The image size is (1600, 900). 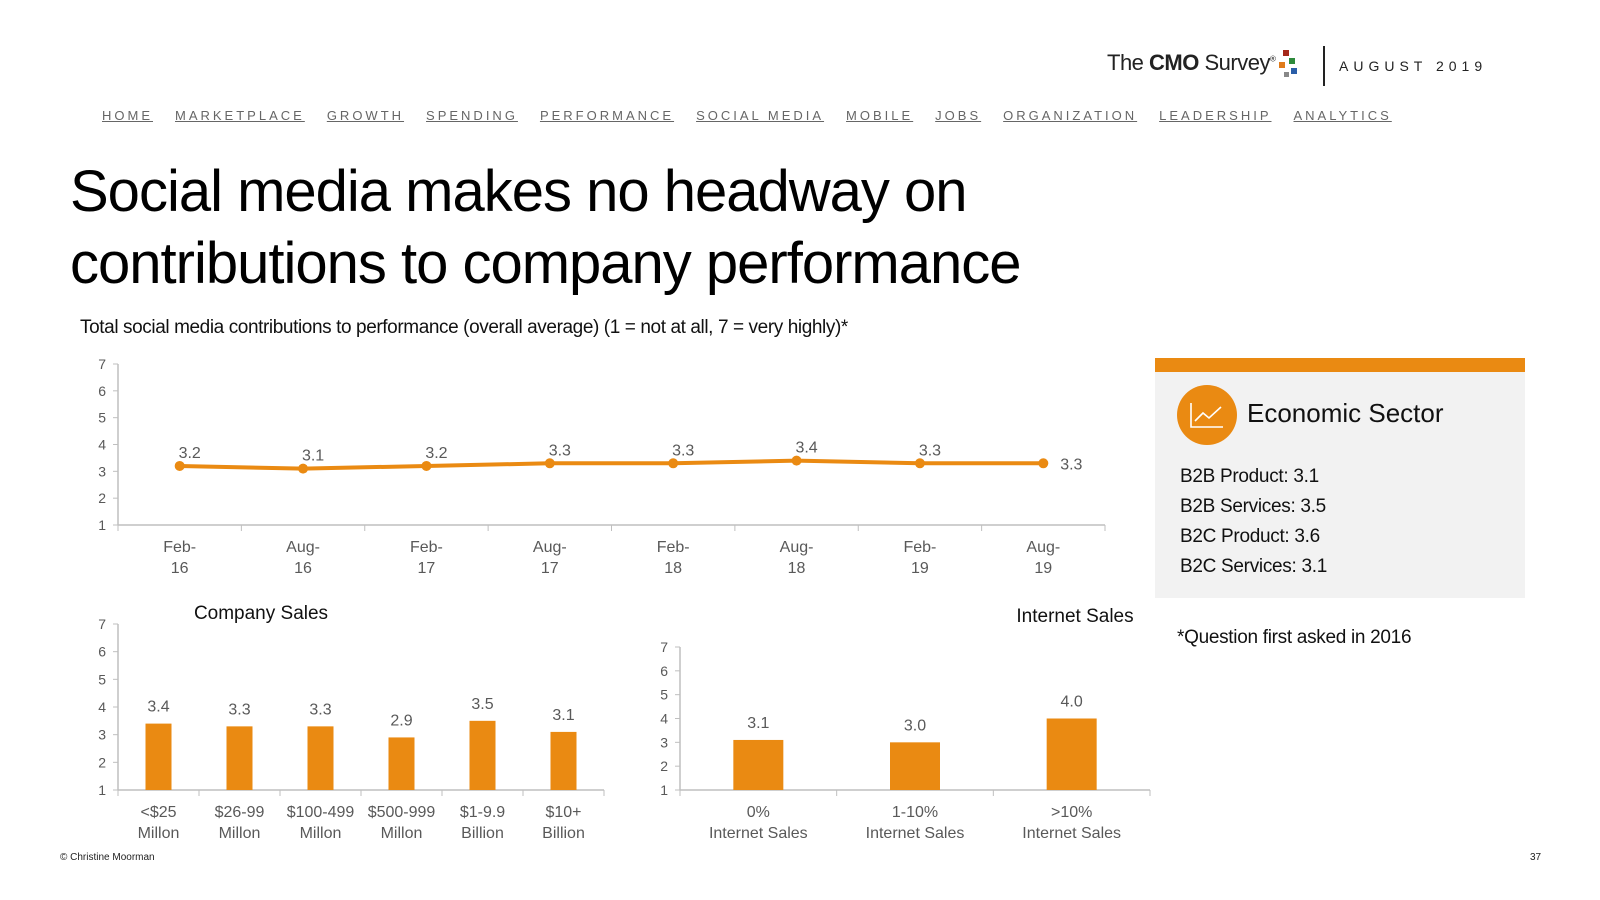 I want to click on nav-growth: GROWTH, so click(x=365, y=115).